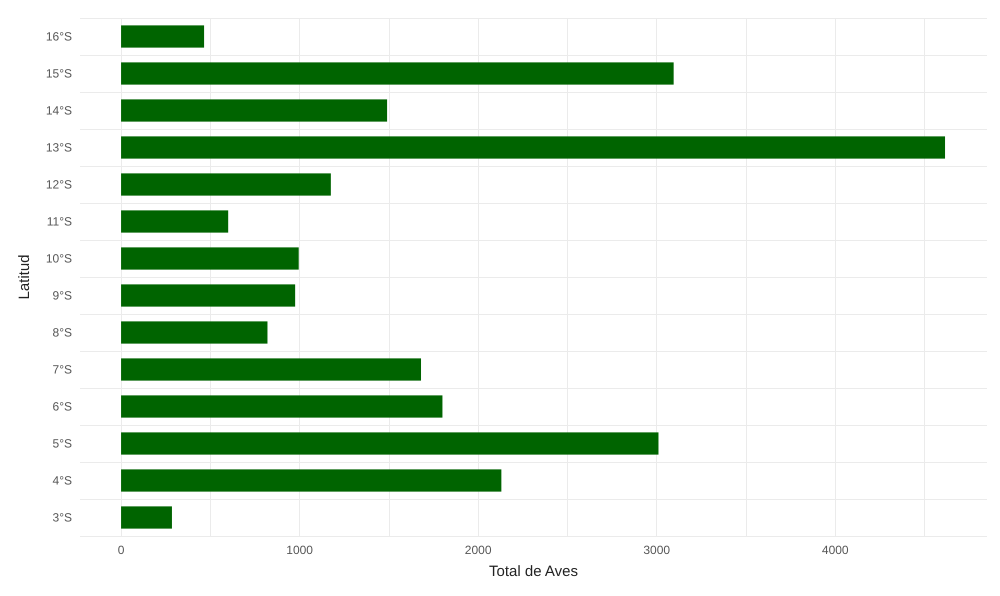 The width and height of the screenshot is (1000, 596). What do you see at coordinates (59, 185) in the screenshot?
I see `y-tick-label: 12°S` at bounding box center [59, 185].